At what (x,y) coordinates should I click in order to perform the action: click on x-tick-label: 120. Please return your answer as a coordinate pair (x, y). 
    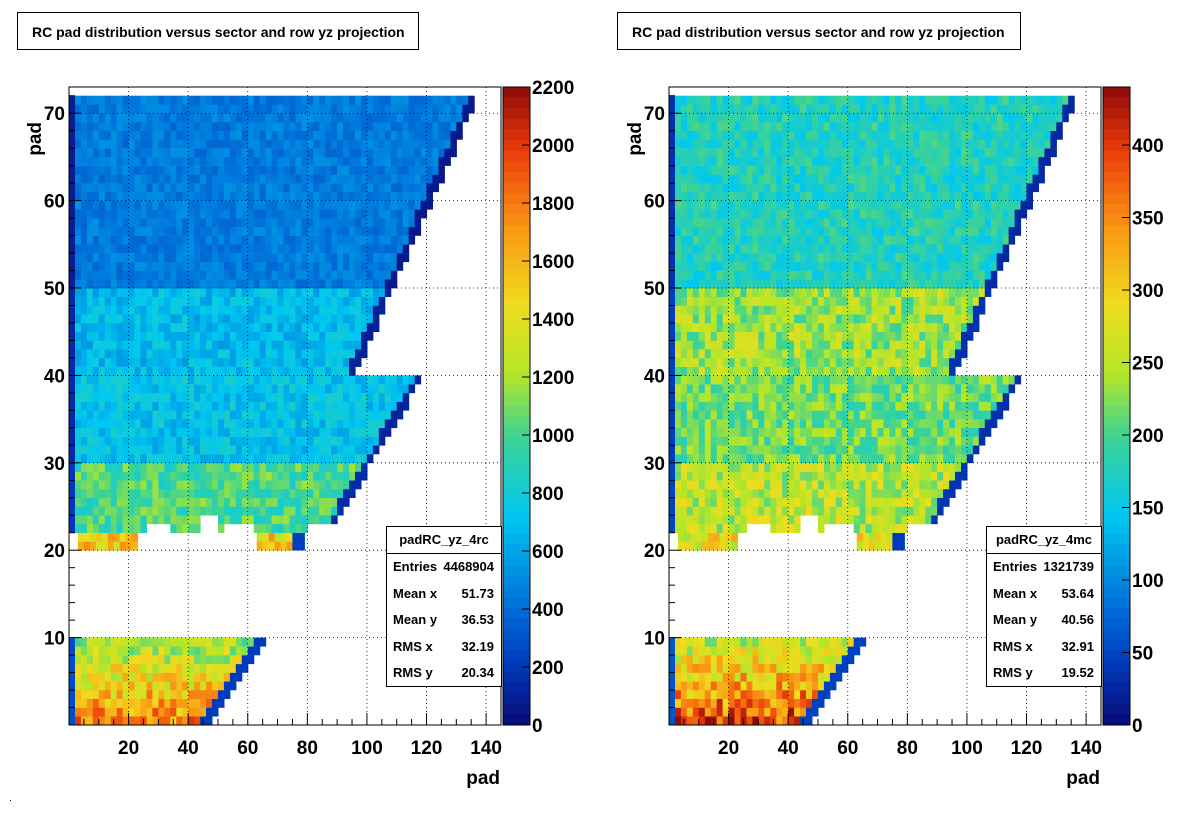
    Looking at the image, I should click on (427, 748).